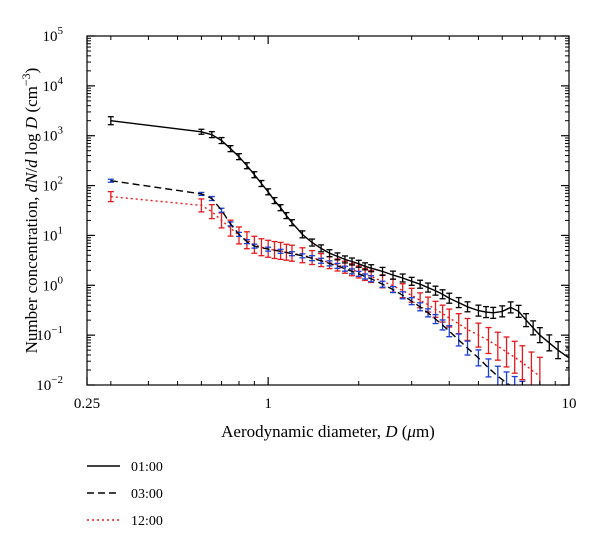 The image size is (600, 558). What do you see at coordinates (61, 131) in the screenshot?
I see `y-tick-exponent: 3` at bounding box center [61, 131].